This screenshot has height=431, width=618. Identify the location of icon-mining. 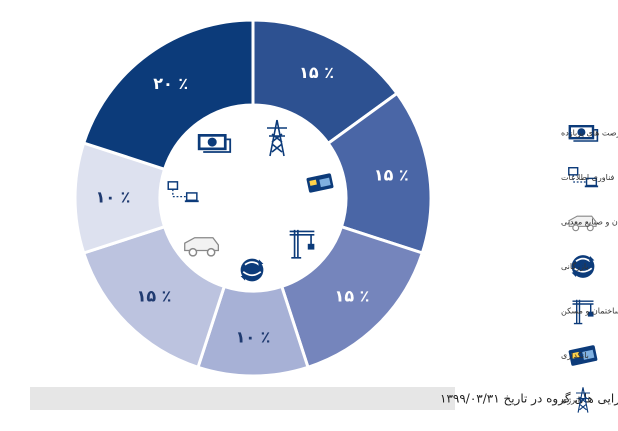
(201, 246).